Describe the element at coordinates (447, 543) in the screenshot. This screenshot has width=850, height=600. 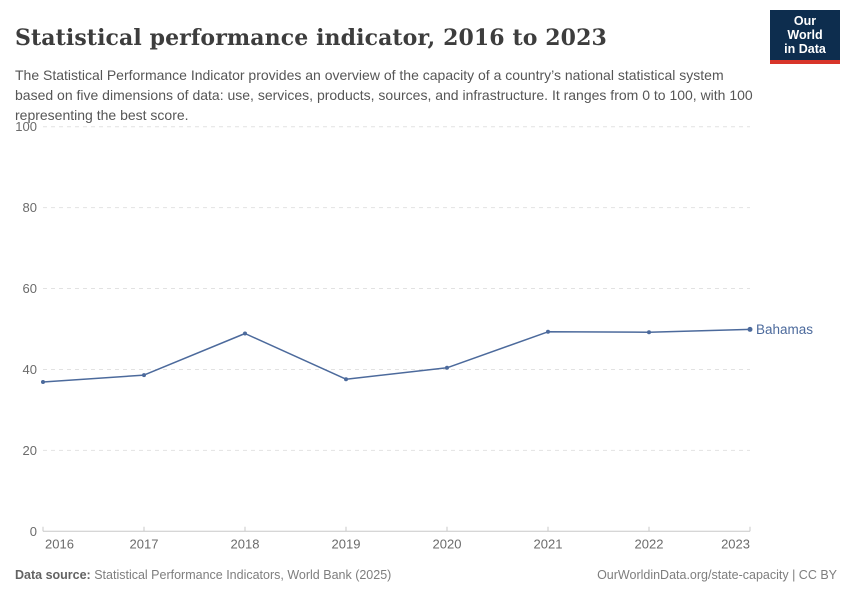
I see `x-tick-label-2020: 2020` at that location.